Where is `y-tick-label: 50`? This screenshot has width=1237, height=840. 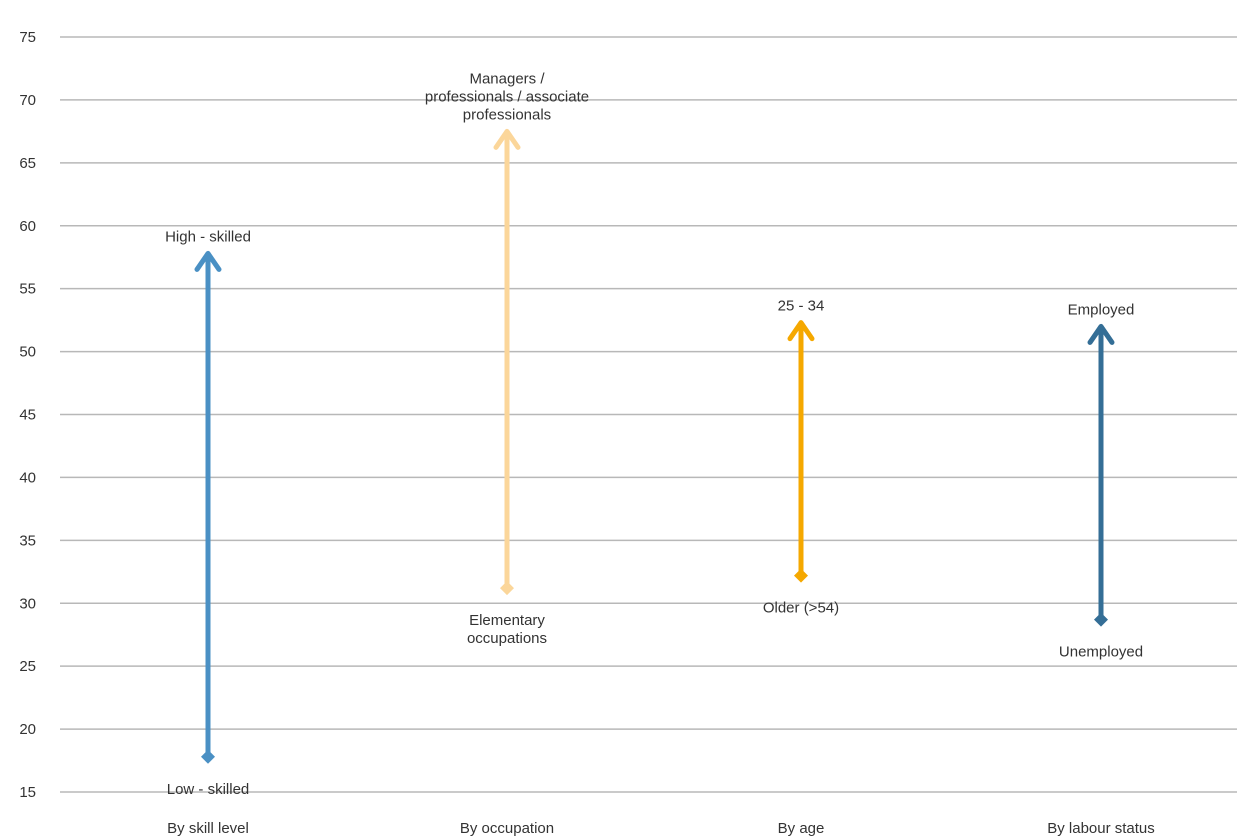
y-tick-label: 50 is located at coordinates (27, 352).